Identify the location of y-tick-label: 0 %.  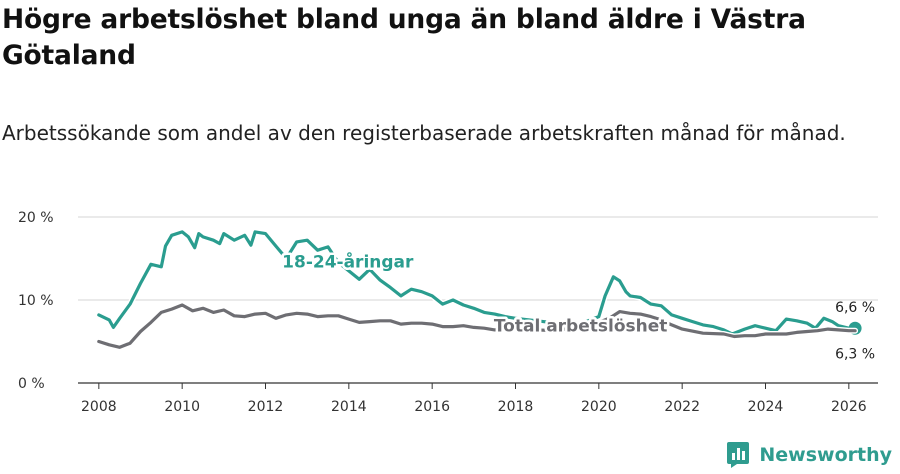
(31, 384).